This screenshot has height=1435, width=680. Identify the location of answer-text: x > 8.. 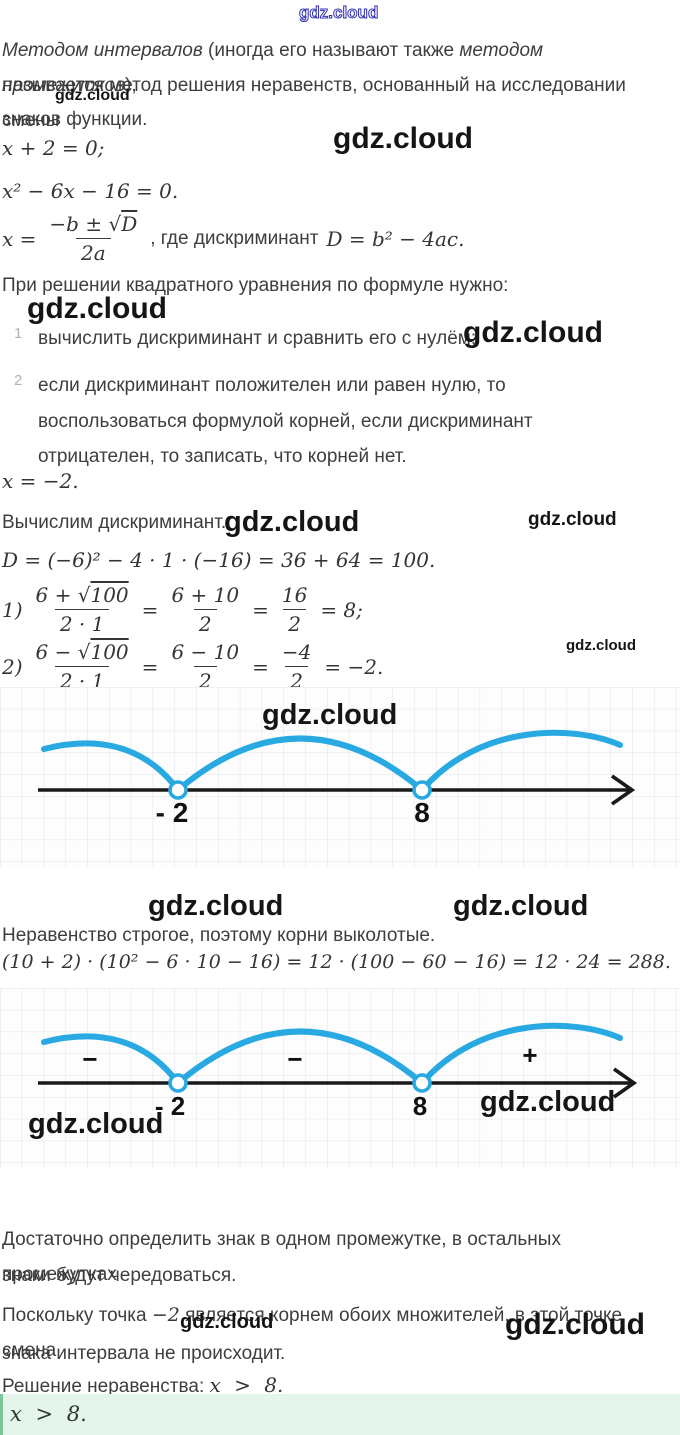
(48, 1414).